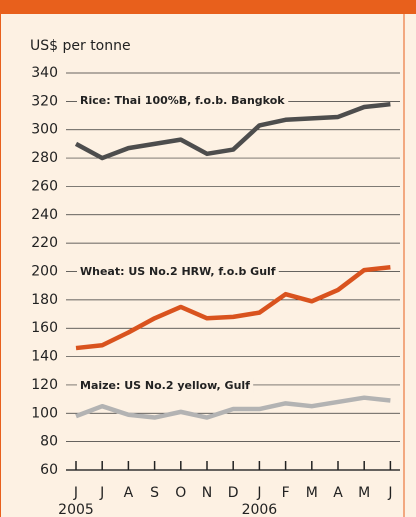  What do you see at coordinates (44, 158) in the screenshot?
I see `y-tick-label: 280` at bounding box center [44, 158].